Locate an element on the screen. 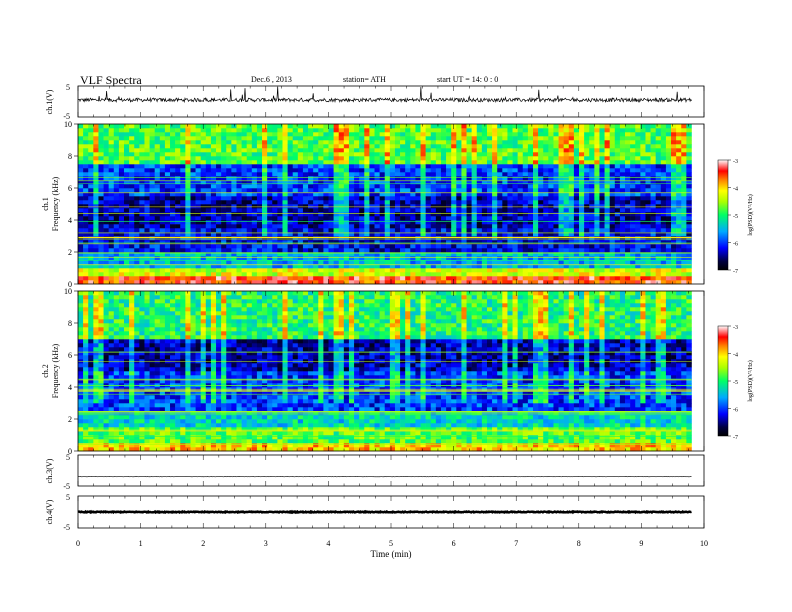 The width and height of the screenshot is (792, 612). ch1-ylabel: ch.1(V) is located at coordinates (49, 101).